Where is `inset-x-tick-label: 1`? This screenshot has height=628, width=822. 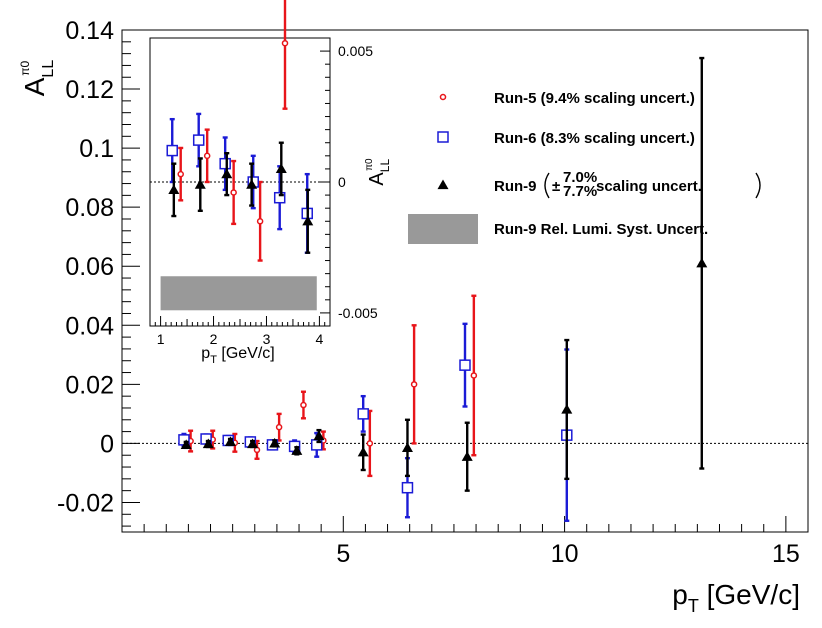
inset-x-tick-label: 1 is located at coordinates (161, 339).